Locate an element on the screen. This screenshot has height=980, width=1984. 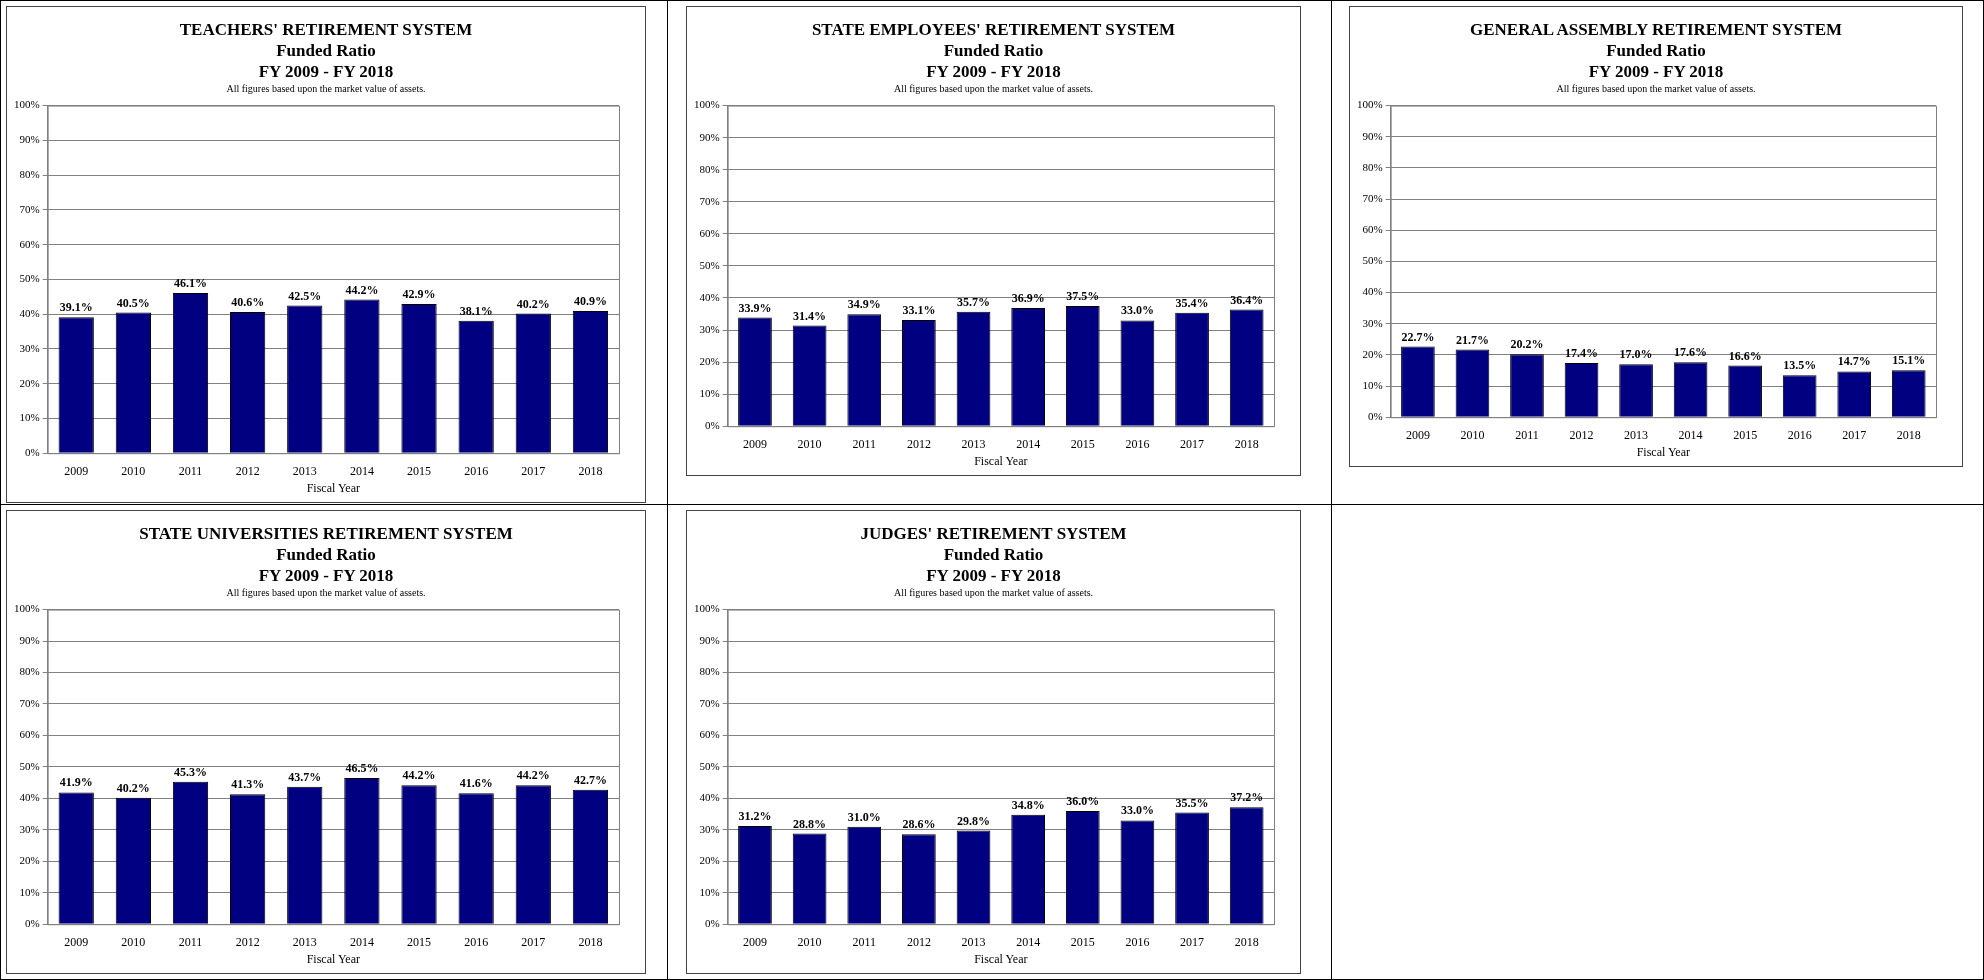
y-tick-label: 0% is located at coordinates (32, 452).